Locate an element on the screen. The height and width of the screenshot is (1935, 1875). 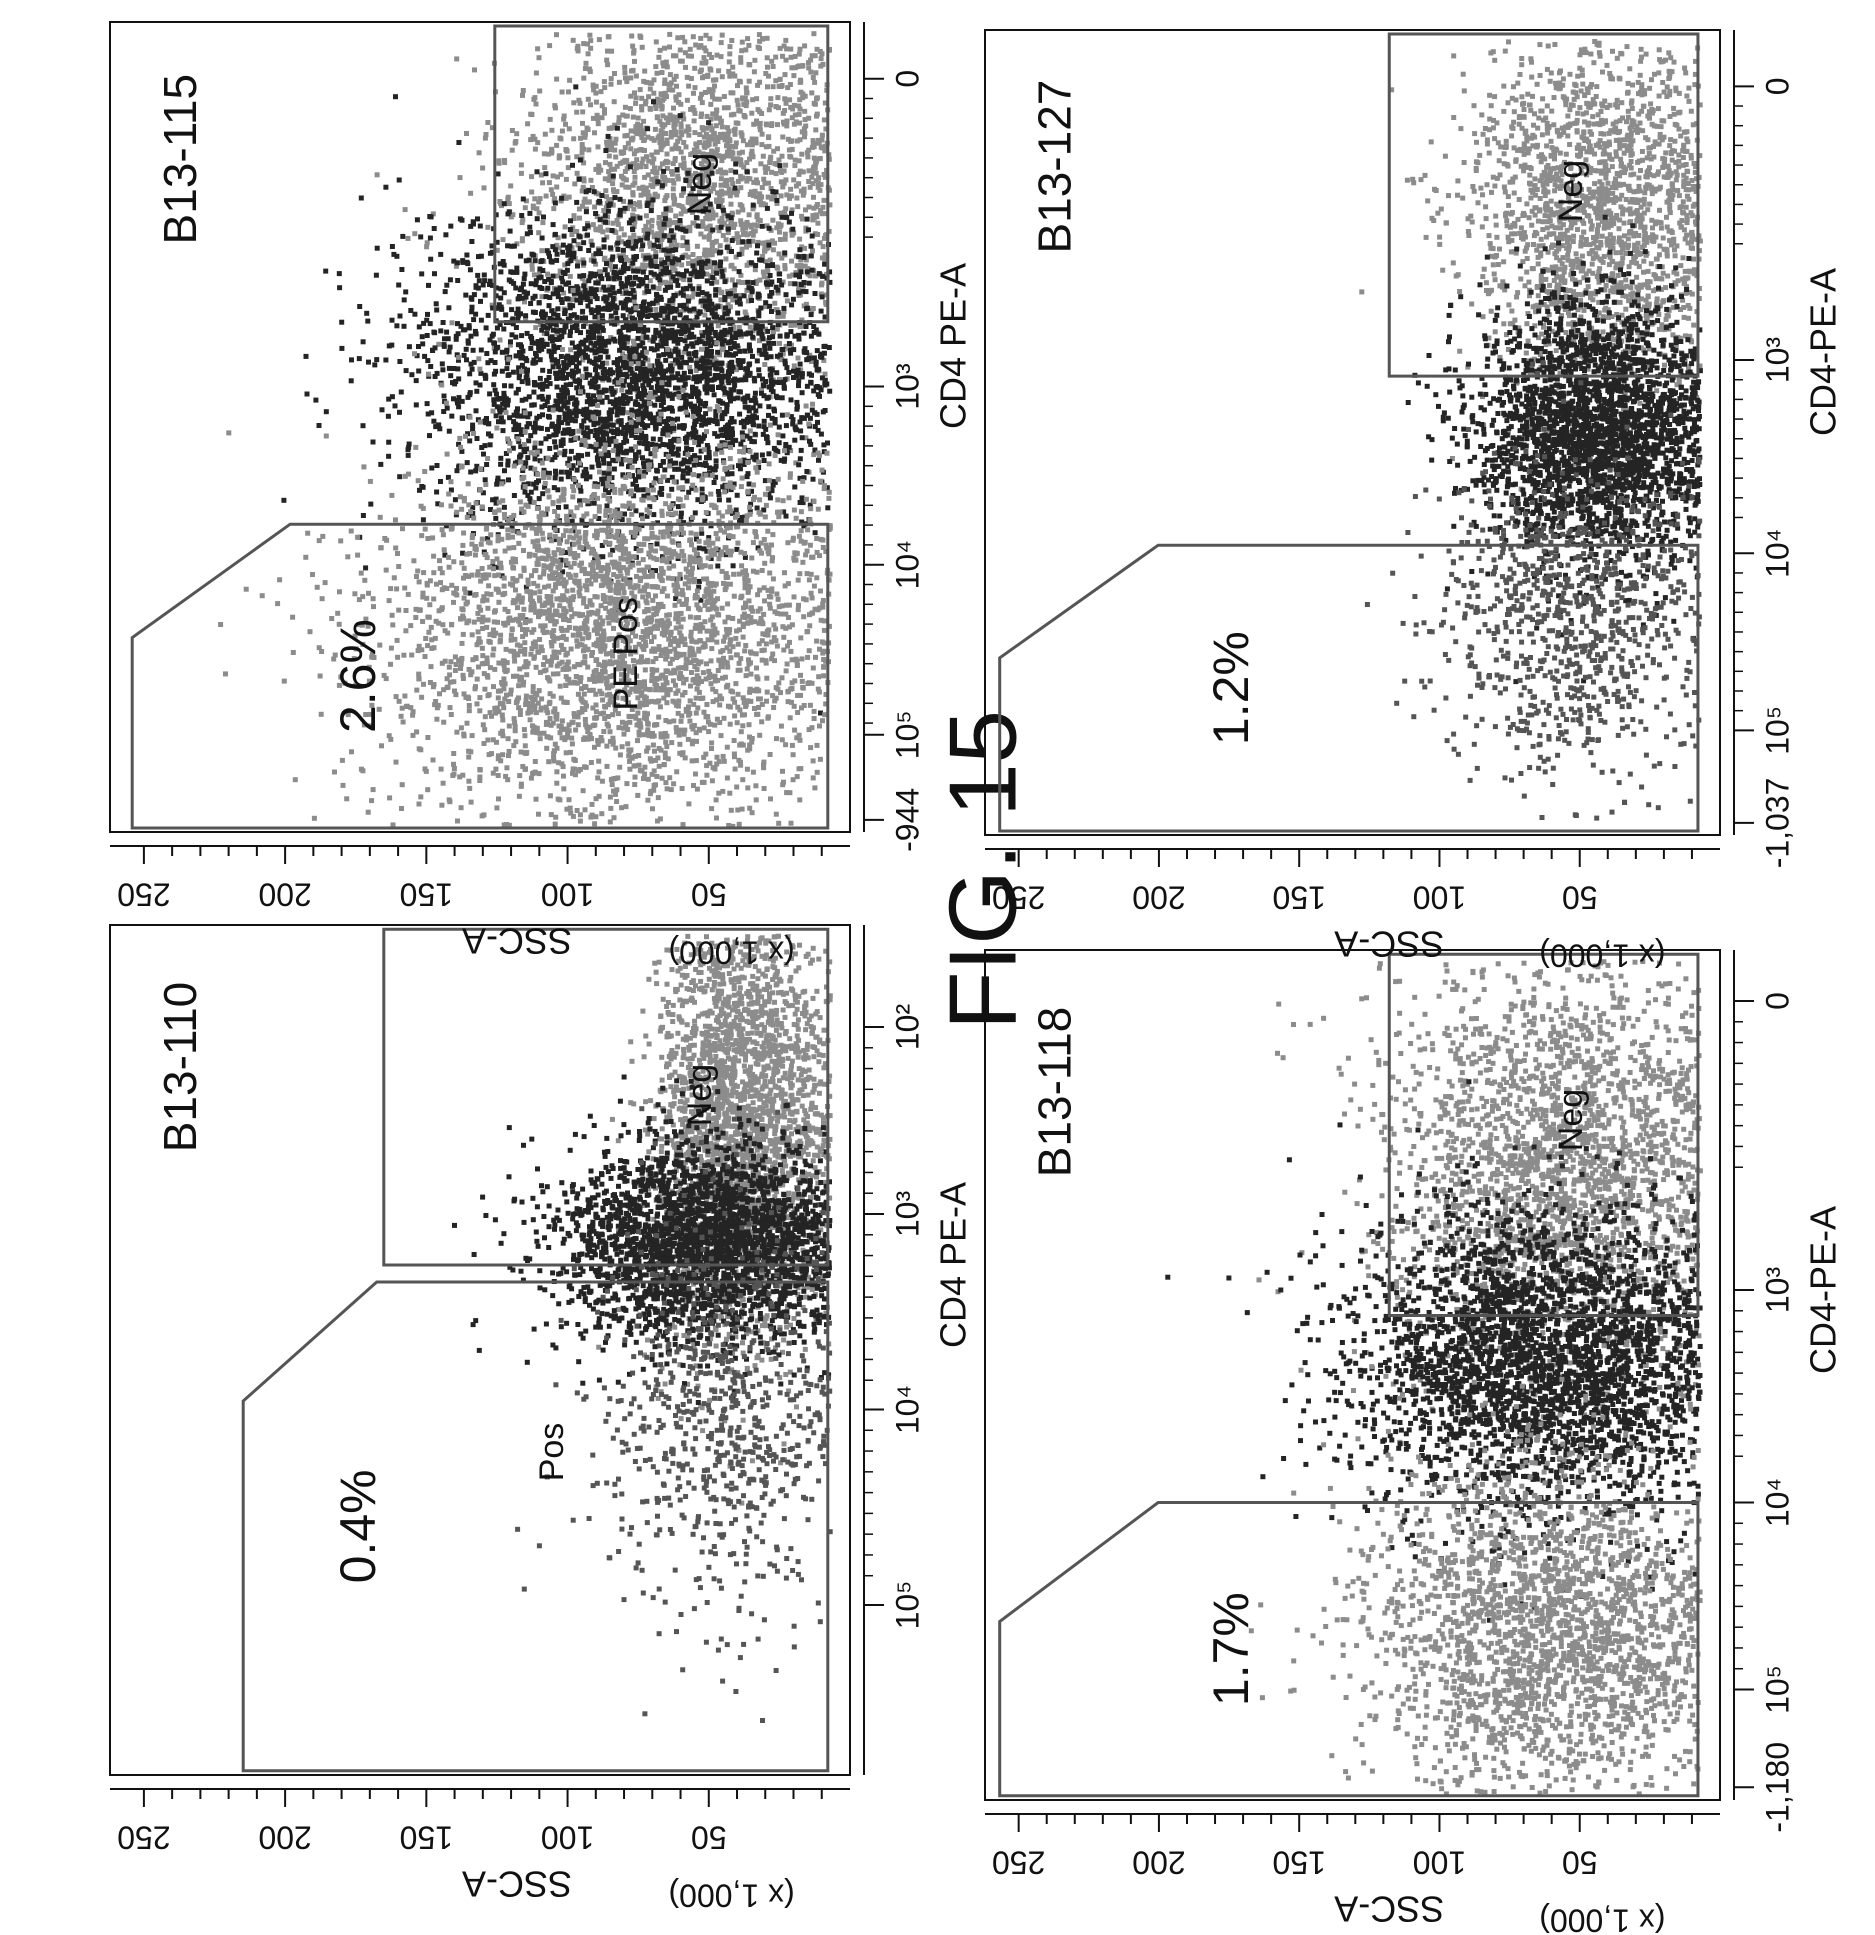
gate-percent: 0.4% is located at coordinates (358, 1526).